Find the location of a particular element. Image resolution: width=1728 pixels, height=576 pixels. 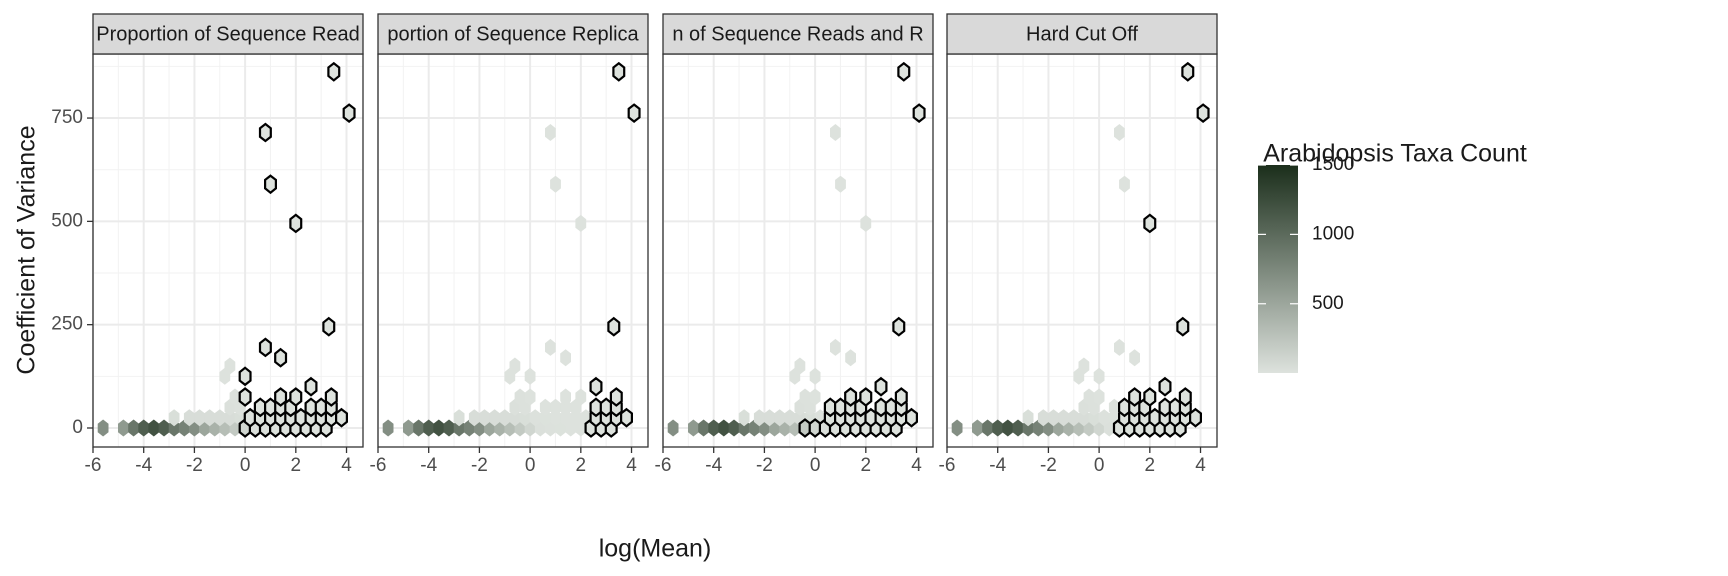

y-tick-label: 250 is located at coordinates (67, 324).